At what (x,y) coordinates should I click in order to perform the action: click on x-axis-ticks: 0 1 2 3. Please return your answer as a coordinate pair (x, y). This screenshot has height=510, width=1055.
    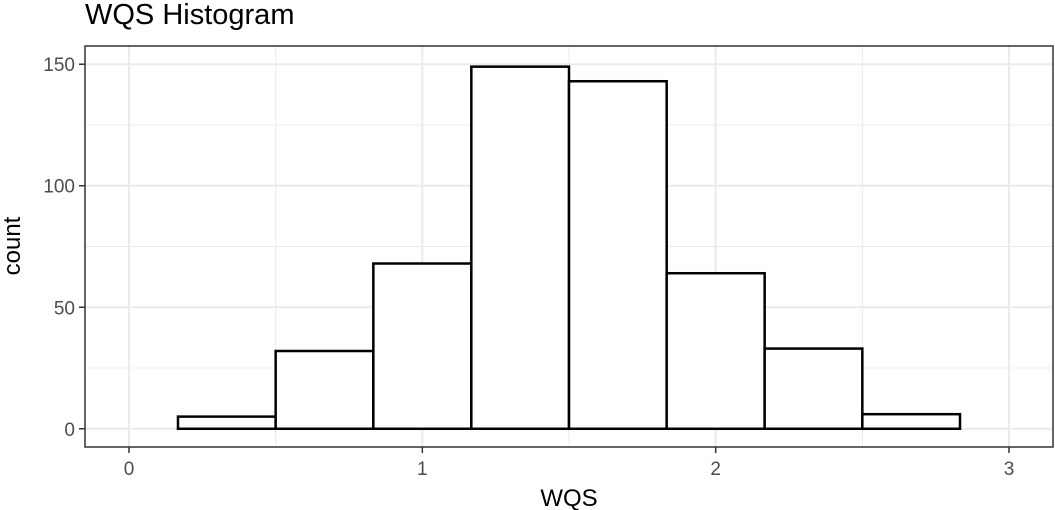
    Looking at the image, I should click on (569, 463).